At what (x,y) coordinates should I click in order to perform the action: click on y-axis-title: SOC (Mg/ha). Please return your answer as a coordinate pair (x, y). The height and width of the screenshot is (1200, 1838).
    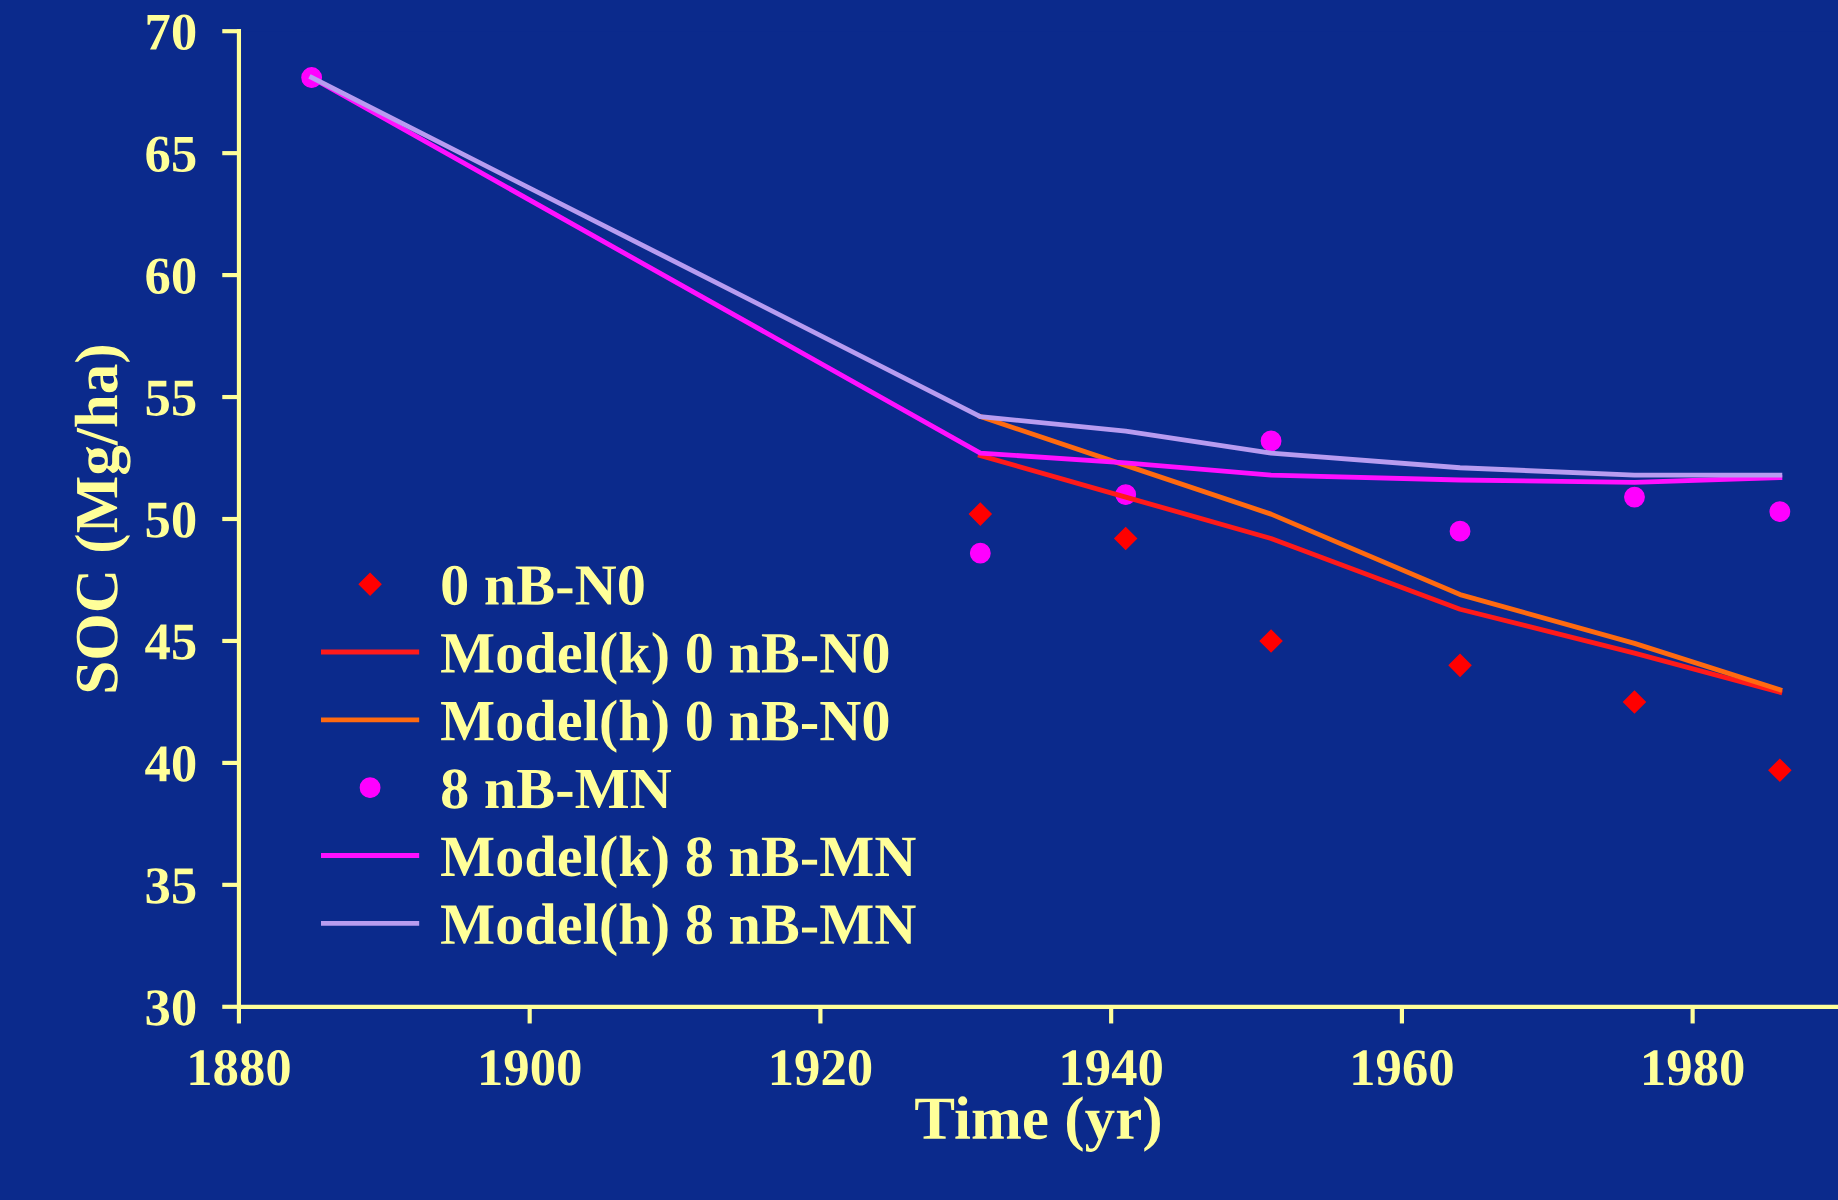
    Looking at the image, I should click on (102, 518).